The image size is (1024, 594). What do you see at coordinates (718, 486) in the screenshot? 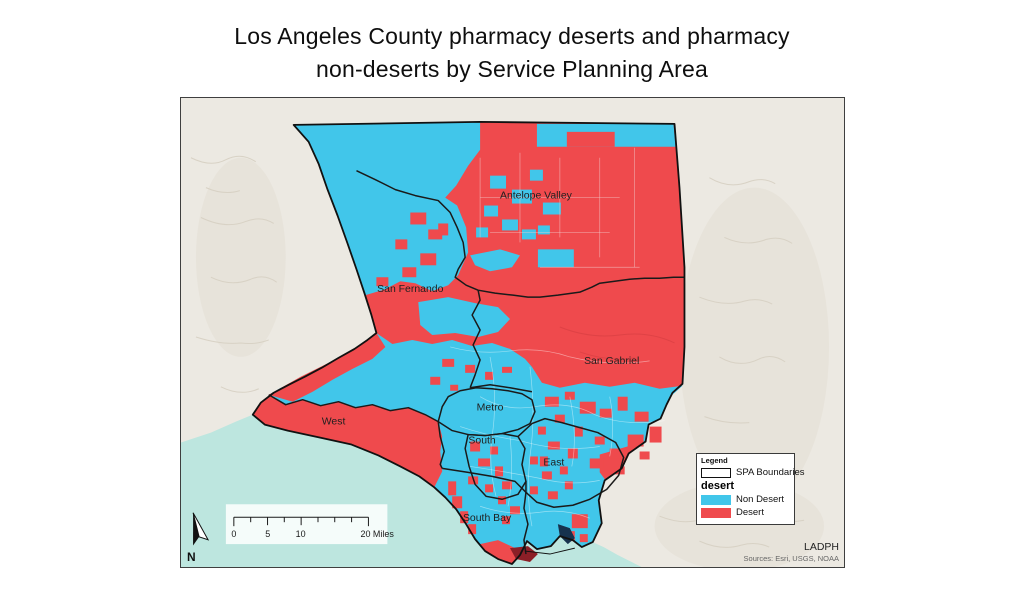
I see `legend-group-desert: desert` at bounding box center [718, 486].